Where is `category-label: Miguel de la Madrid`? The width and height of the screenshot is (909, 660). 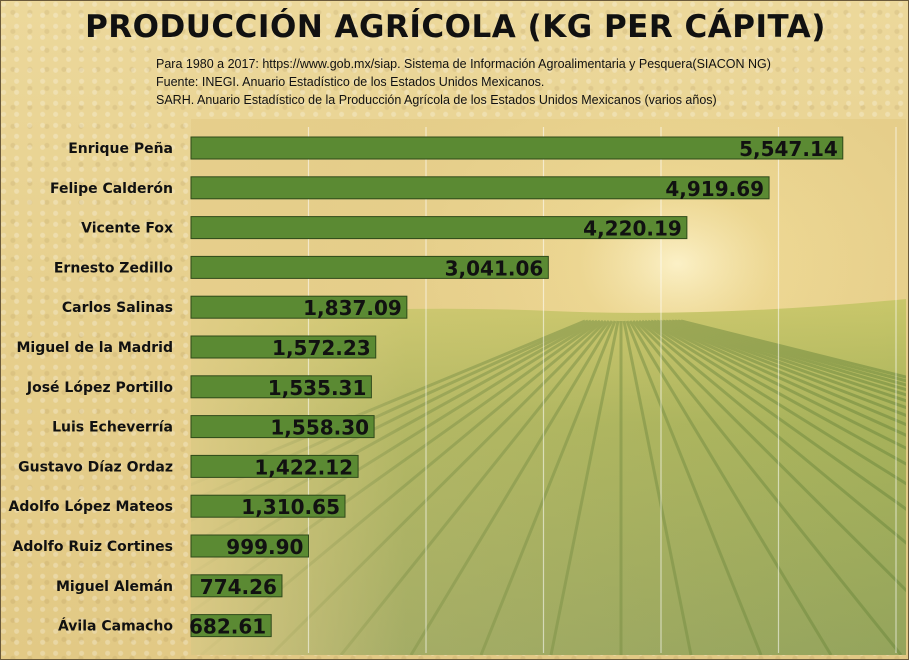 category-label: Miguel de la Madrid is located at coordinates (94, 348).